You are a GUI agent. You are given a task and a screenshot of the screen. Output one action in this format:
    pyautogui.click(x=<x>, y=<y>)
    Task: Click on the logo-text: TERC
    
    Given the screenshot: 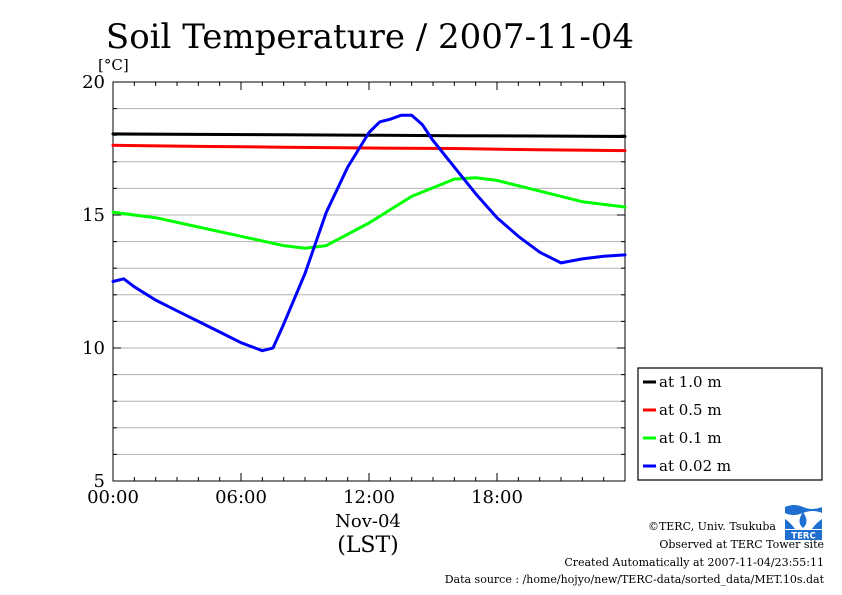 What is the action you would take?
    pyautogui.click(x=803, y=537)
    